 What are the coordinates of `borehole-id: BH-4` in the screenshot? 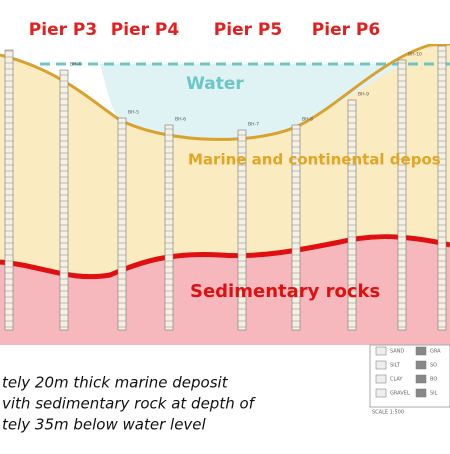 It's located at (75, 65).